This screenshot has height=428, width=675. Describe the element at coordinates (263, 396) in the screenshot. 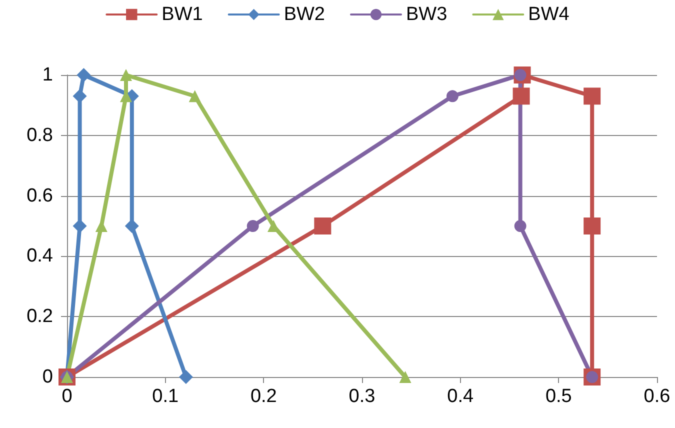

I see `x-tick-label: 0.2` at that location.